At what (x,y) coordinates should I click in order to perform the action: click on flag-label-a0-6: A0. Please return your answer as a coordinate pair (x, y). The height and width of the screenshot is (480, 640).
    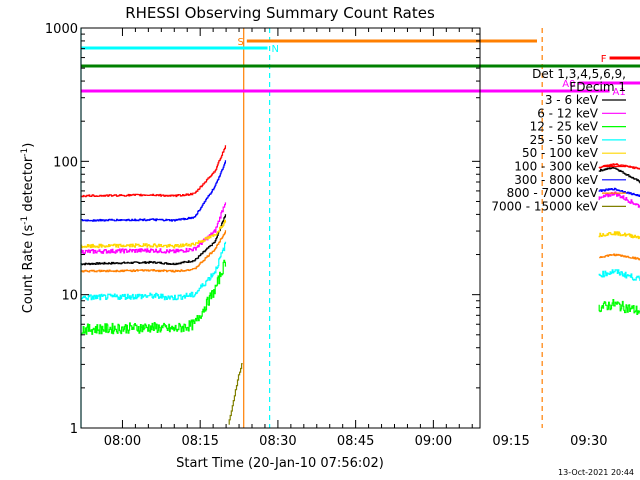
    Looking at the image, I should click on (568, 84).